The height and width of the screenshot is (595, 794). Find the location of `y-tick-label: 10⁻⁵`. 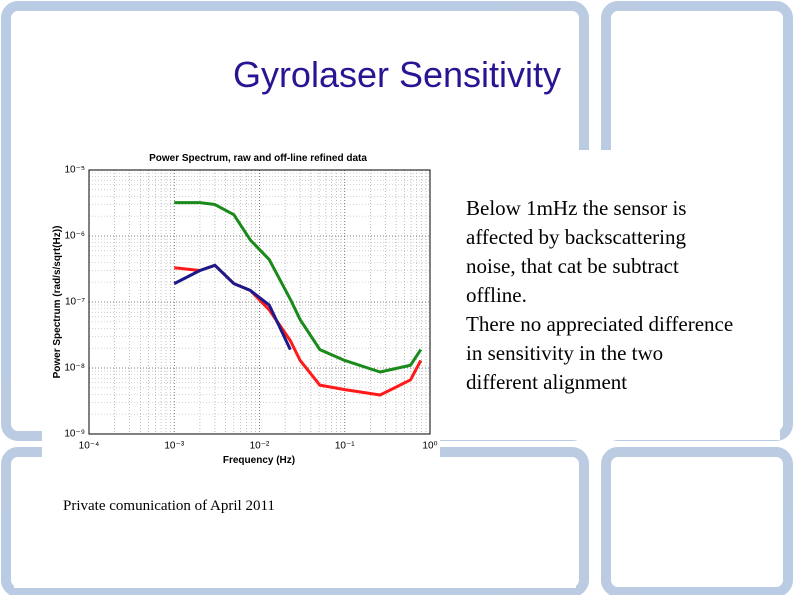

y-tick-label: 10⁻⁵ is located at coordinates (74, 170).